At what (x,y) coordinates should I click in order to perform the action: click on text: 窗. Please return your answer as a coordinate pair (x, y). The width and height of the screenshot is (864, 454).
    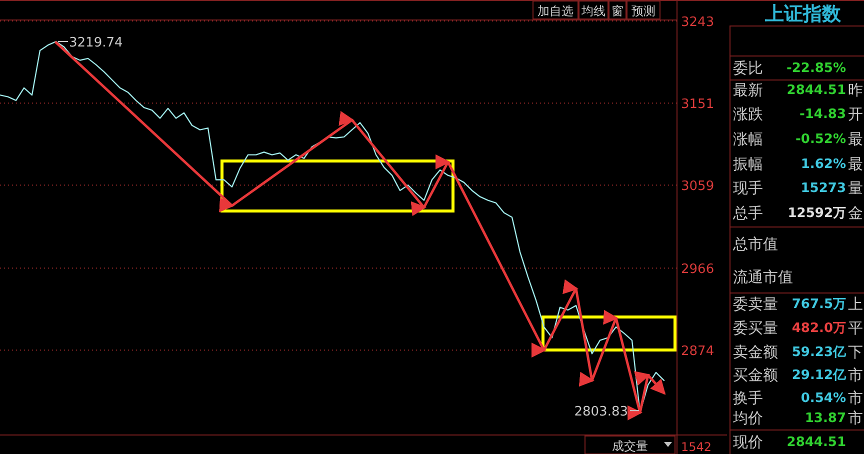
    Looking at the image, I should click on (618, 11).